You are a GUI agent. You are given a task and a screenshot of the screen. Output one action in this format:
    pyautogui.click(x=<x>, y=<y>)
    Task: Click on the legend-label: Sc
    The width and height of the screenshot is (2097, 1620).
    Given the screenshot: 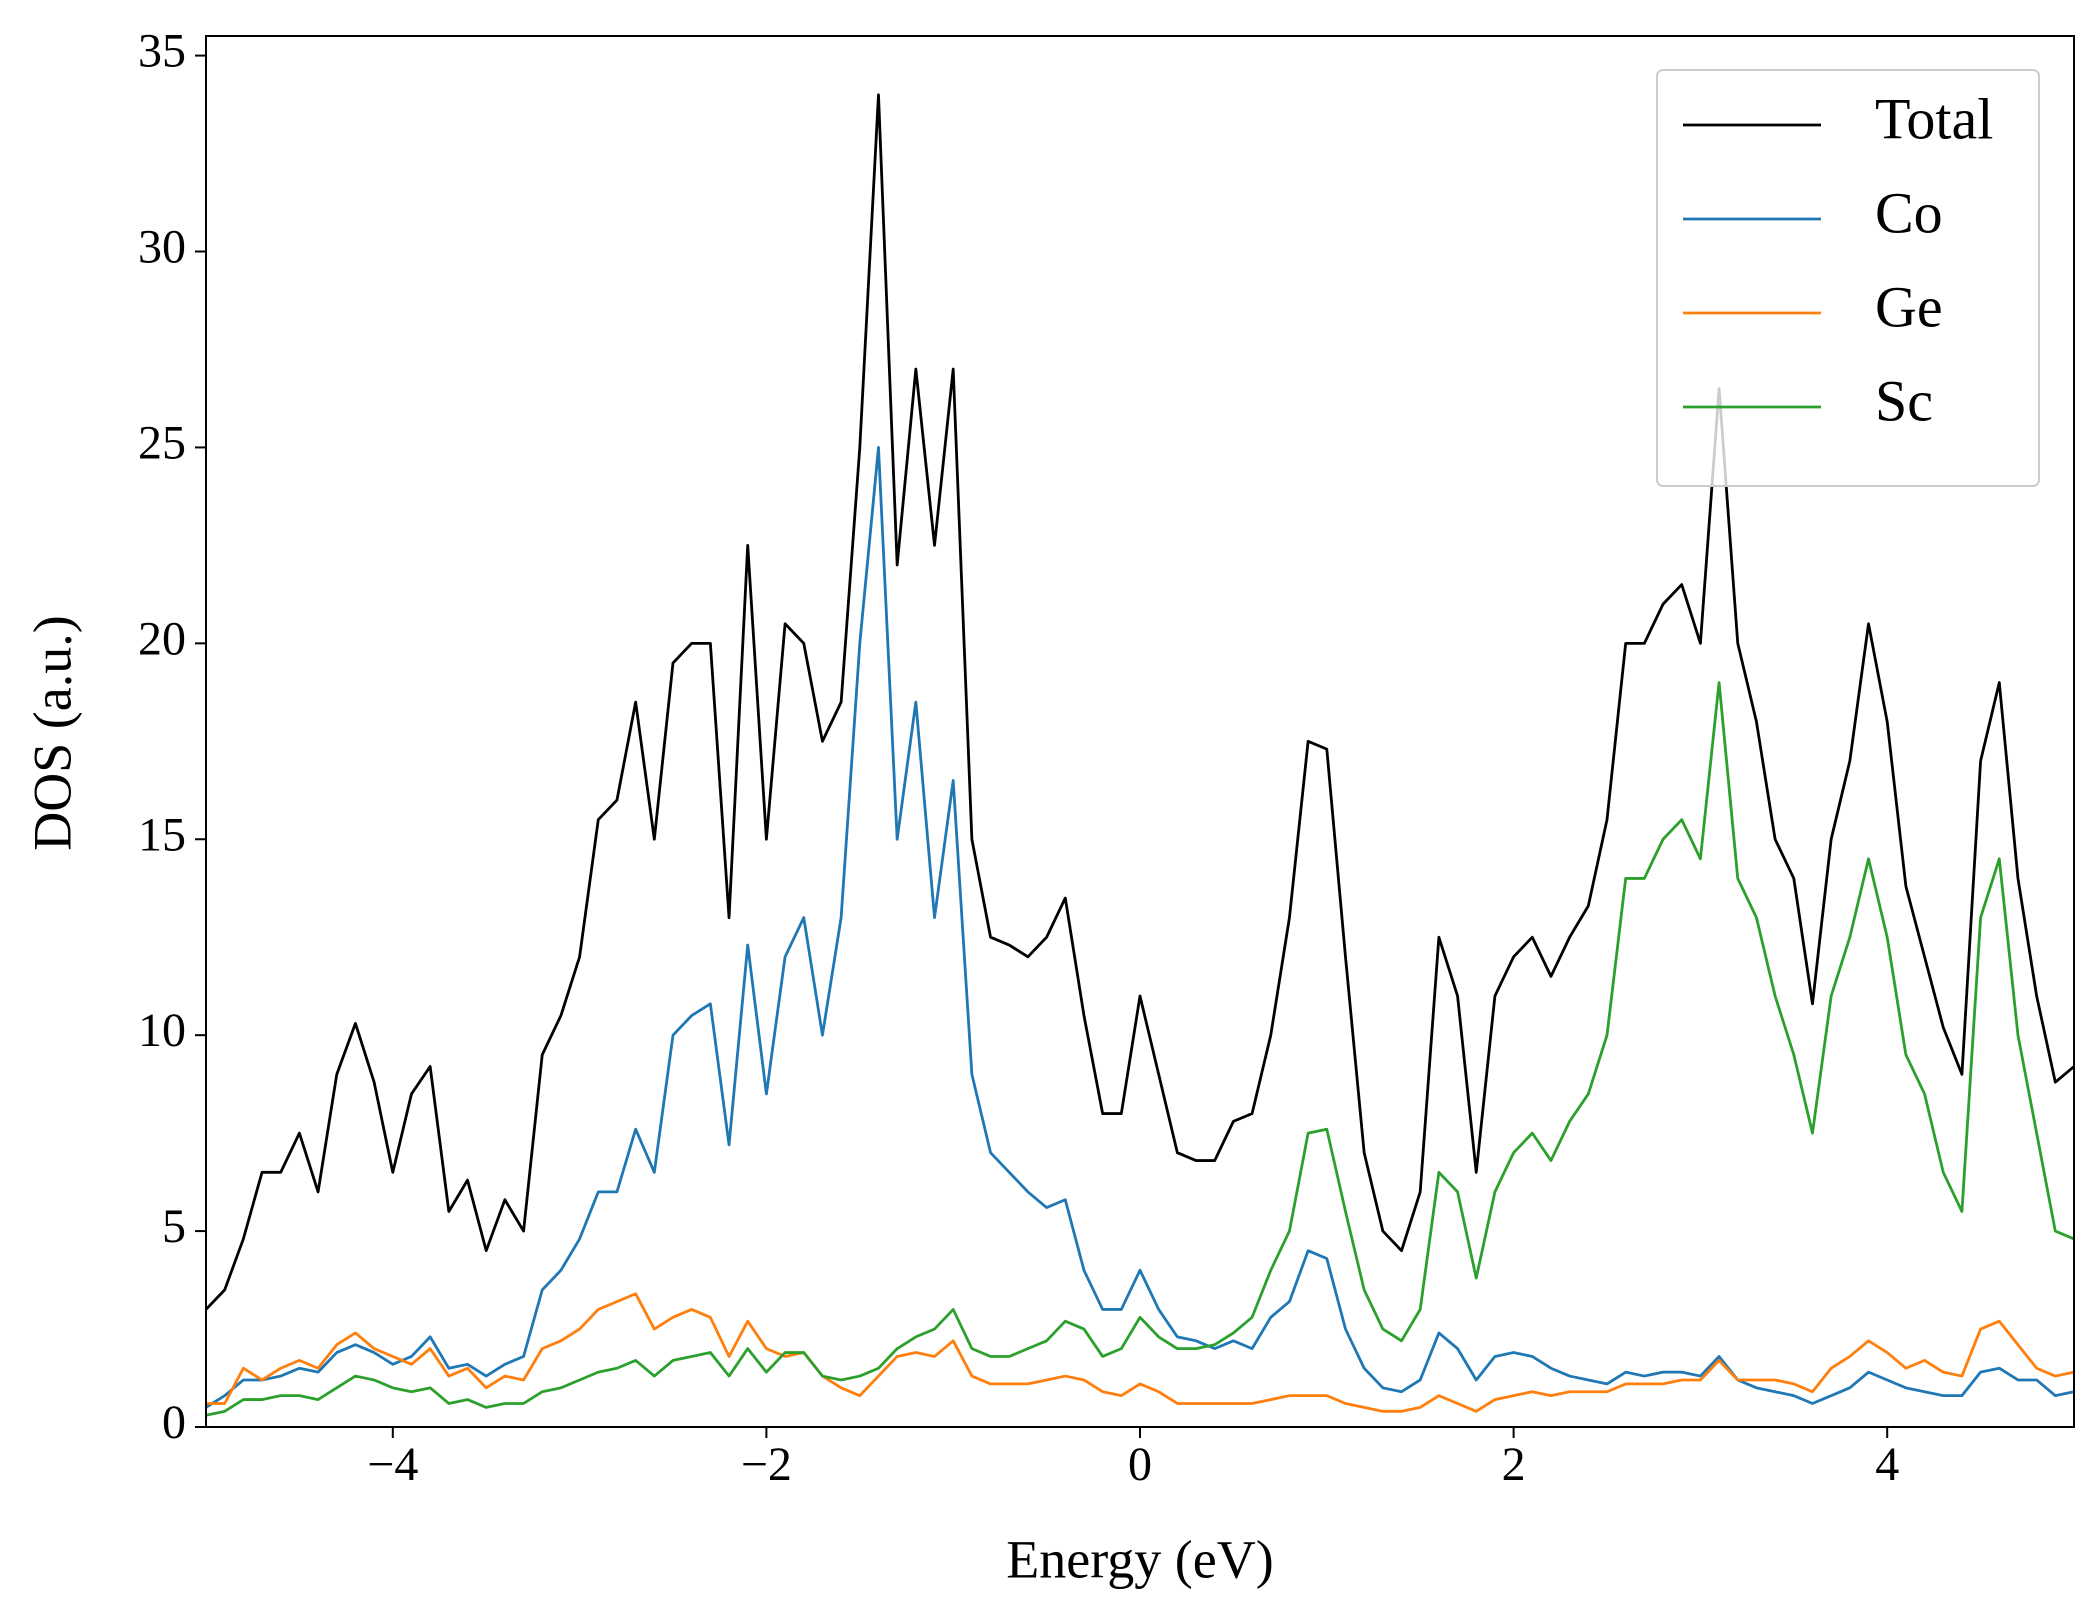 What is the action you would take?
    pyautogui.click(x=1904, y=400)
    